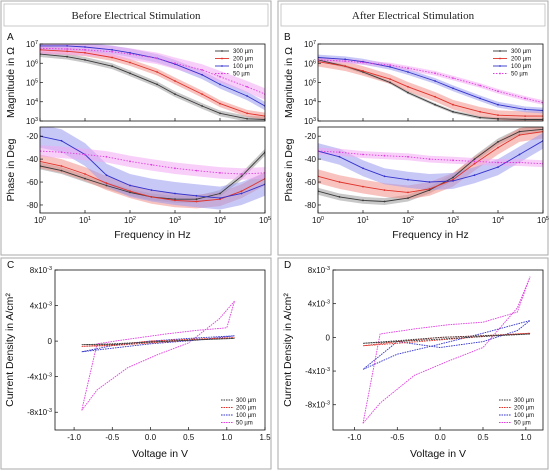 Image resolution: width=550 pixels, height=471 pixels. Describe the element at coordinates (265, 220) in the screenshot. I see `x-tick-label: 10⁵` at that location.